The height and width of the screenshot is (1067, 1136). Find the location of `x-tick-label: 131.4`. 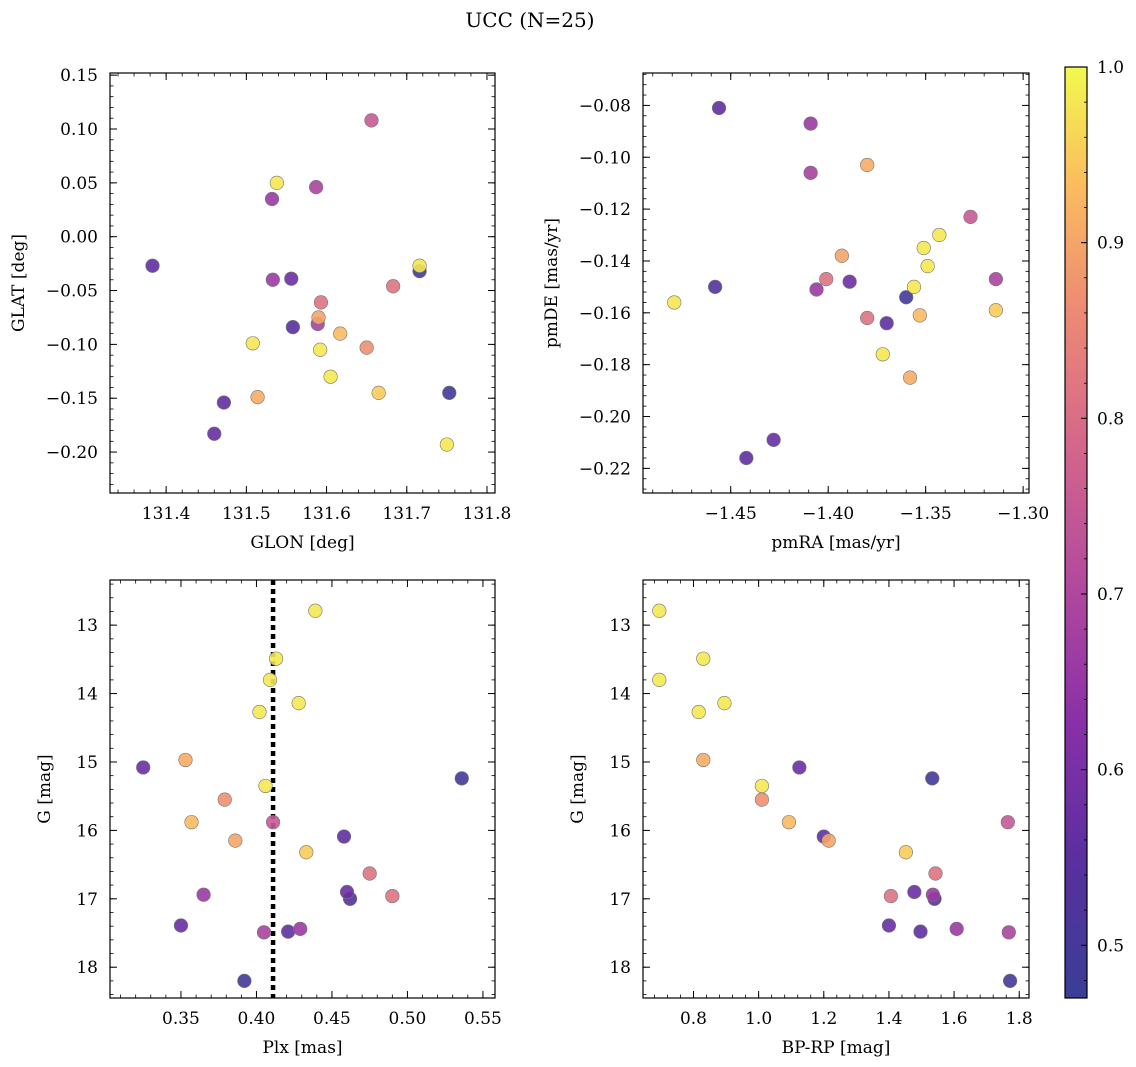

x-tick-label: 131.4 is located at coordinates (166, 514).